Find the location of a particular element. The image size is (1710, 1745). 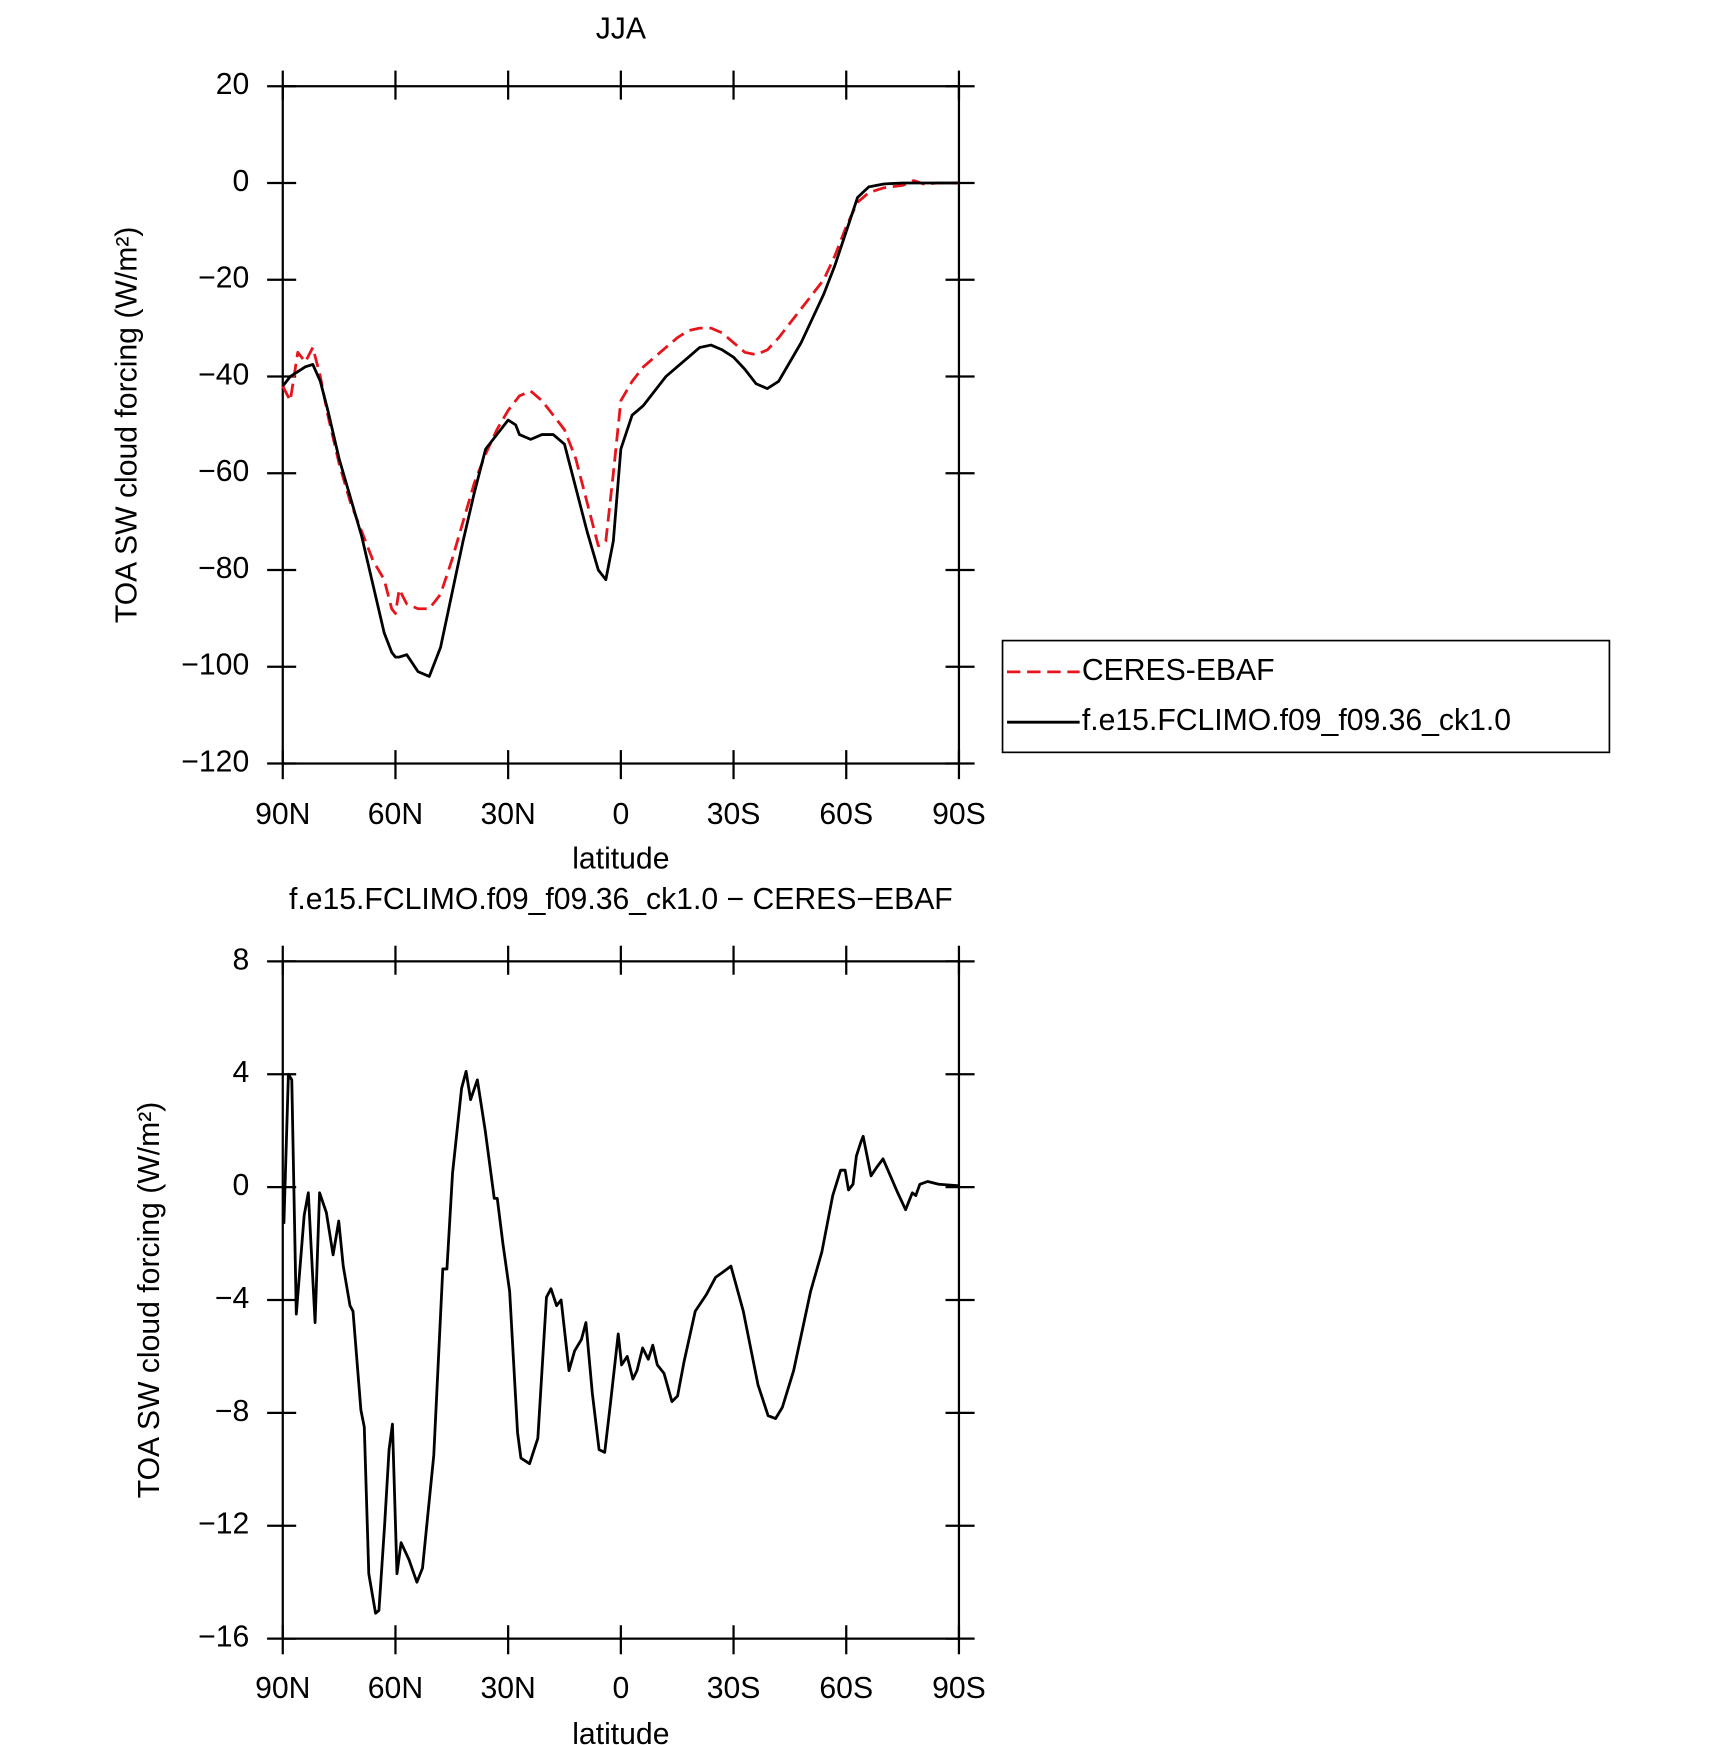

y-tick-label: −12 is located at coordinates (223, 1524).